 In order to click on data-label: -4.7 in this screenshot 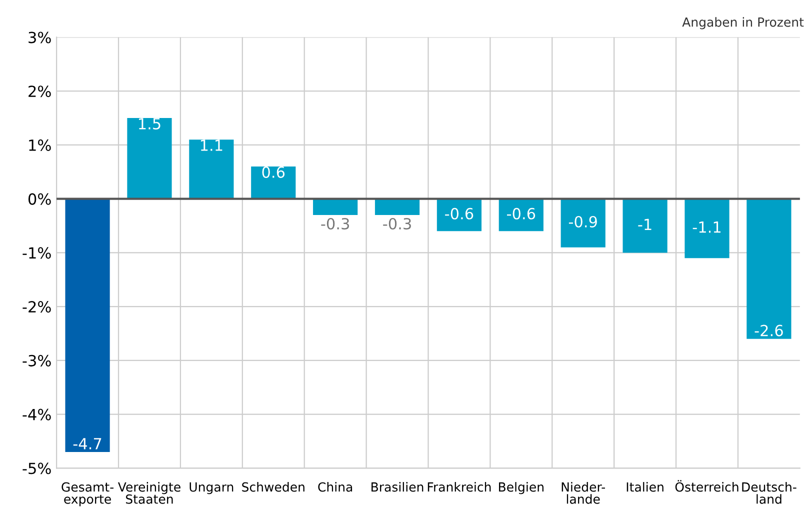, I will do `click(87, 444)`.